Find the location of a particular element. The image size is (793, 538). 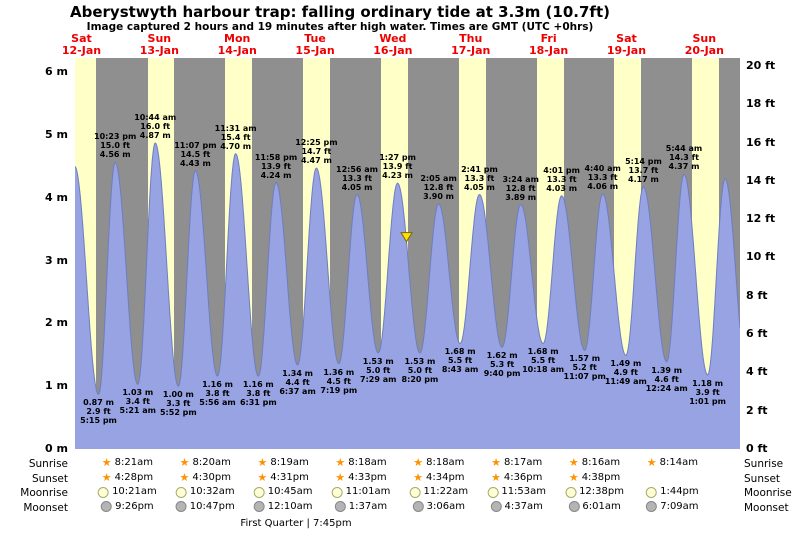

low-tide-annotation: 1.68 m 5.5 ft 10:18 am is located at coordinates (543, 360).